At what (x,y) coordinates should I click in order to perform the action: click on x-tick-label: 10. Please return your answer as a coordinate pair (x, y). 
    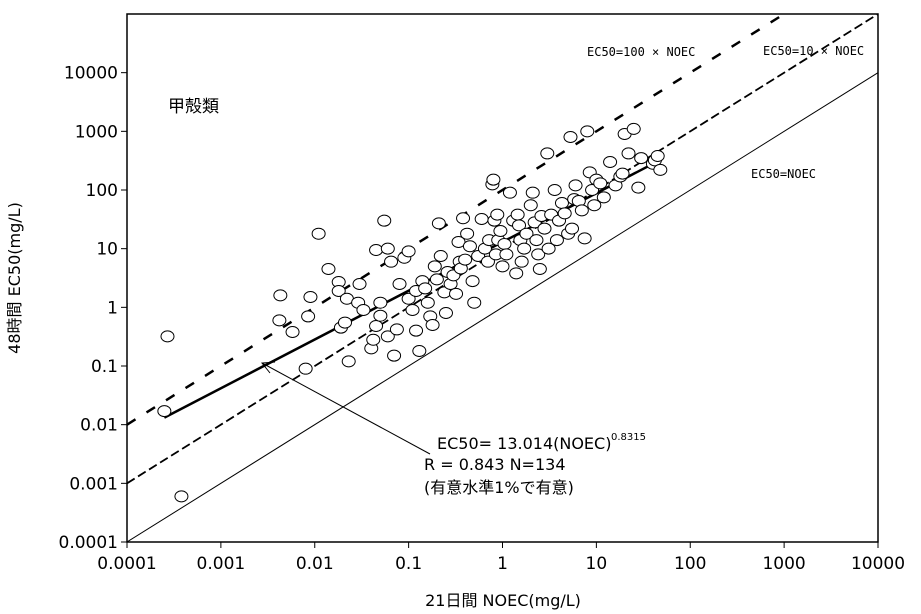
    Looking at the image, I should click on (597, 564).